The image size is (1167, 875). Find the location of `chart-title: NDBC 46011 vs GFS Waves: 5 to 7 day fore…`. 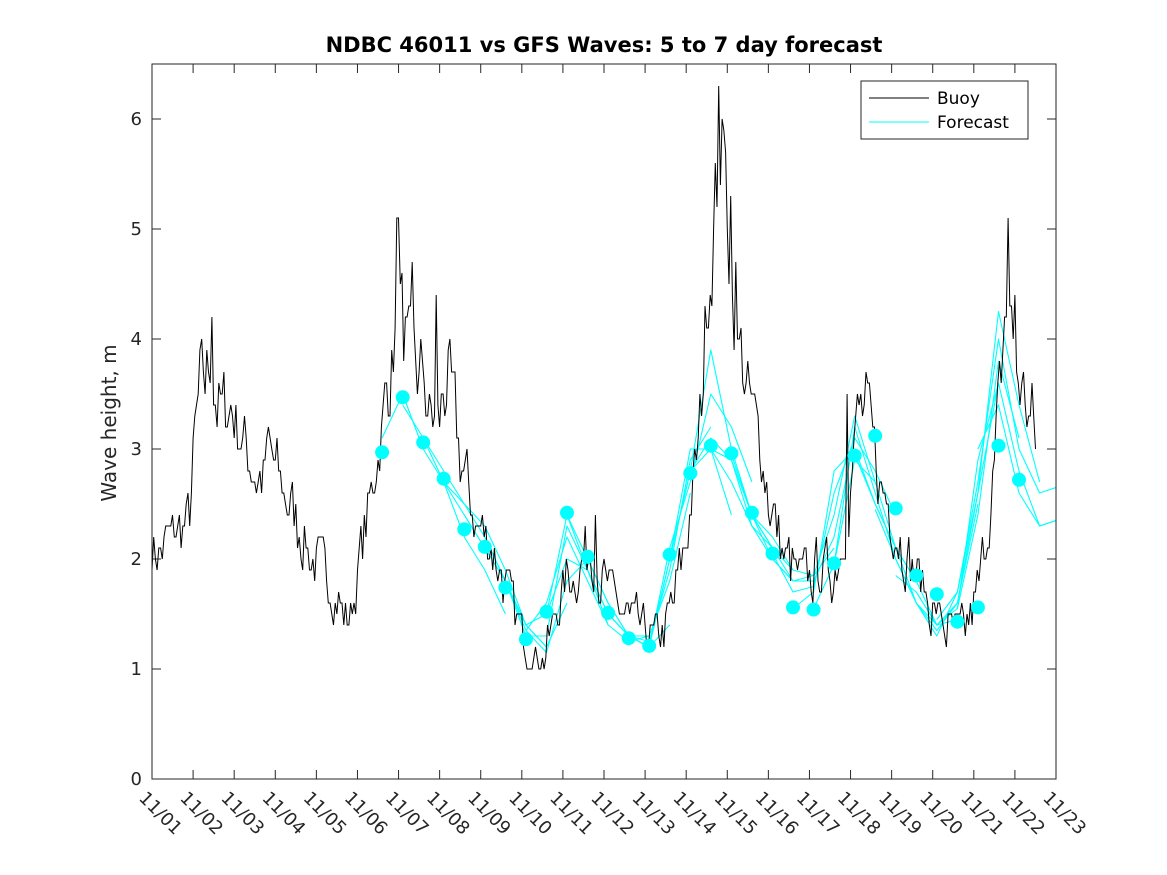

chart-title: NDBC 46011 vs GFS Waves: 5 to 7 day fore… is located at coordinates (604, 45).